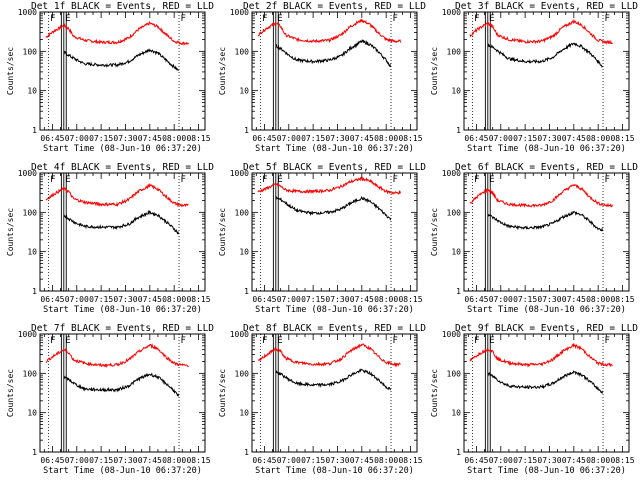  What do you see at coordinates (122, 6) in the screenshot?
I see `panel-title: Det 1f BLACK = Events, RED = LLD` at bounding box center [122, 6].